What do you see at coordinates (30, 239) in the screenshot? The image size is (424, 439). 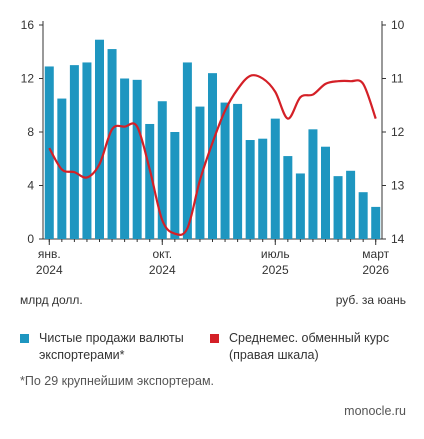 I see `y-left-tick-label: 0` at bounding box center [30, 239].